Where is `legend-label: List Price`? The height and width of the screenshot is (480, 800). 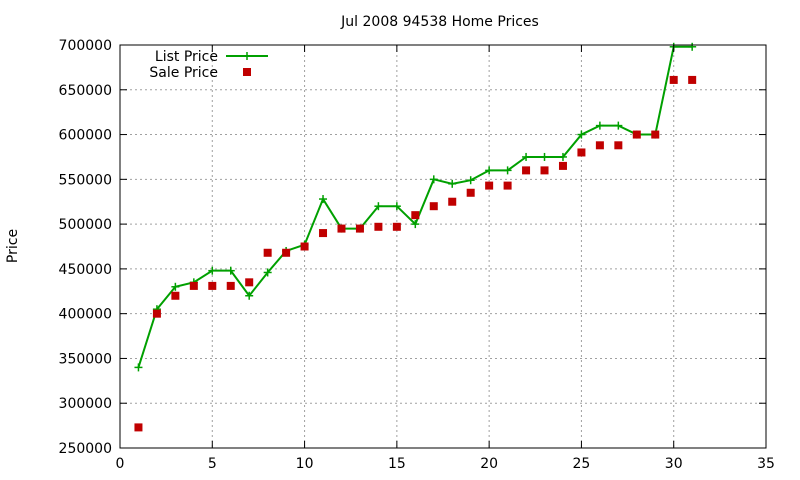
legend-label: List Price is located at coordinates (186, 57).